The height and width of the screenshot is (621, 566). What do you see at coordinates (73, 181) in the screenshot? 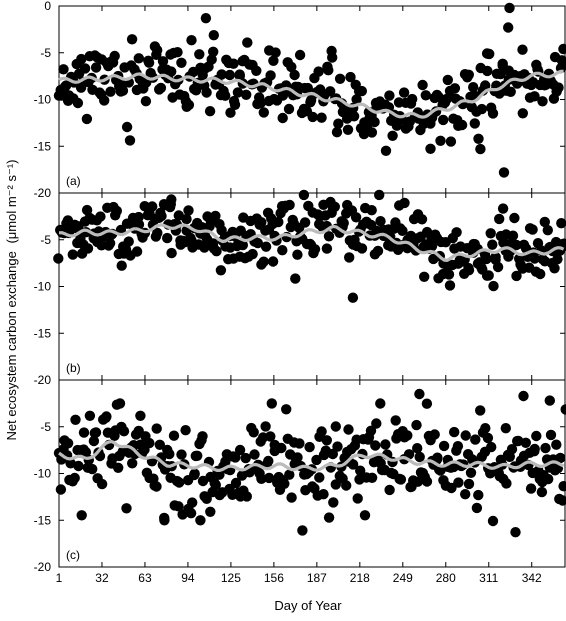
I see `panel-label: (a)` at bounding box center [73, 181].